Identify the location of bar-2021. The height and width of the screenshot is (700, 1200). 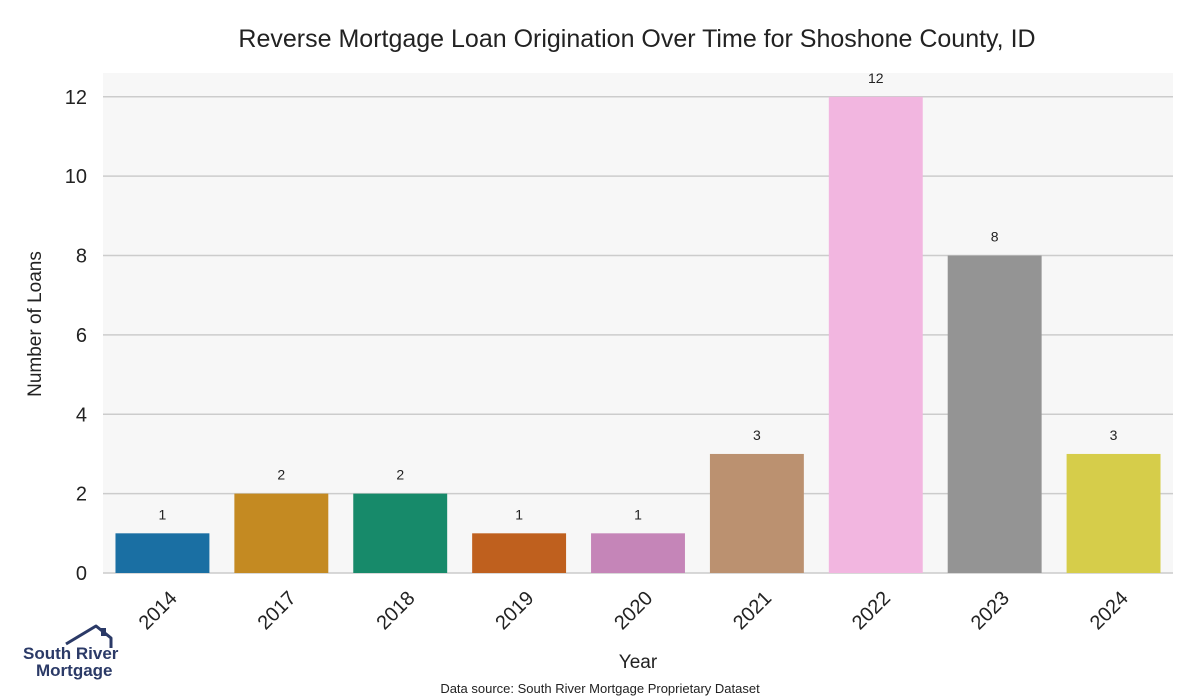
(756, 513).